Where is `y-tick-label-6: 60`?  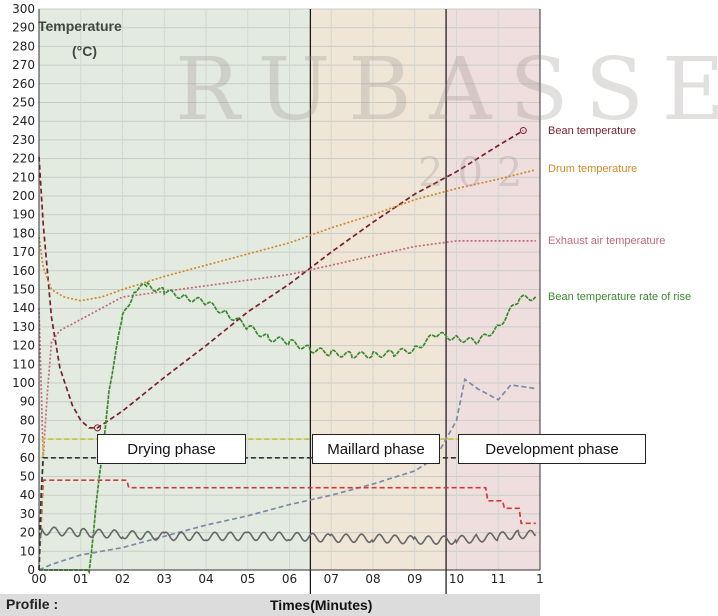 y-tick-label-6: 60 is located at coordinates (27, 458).